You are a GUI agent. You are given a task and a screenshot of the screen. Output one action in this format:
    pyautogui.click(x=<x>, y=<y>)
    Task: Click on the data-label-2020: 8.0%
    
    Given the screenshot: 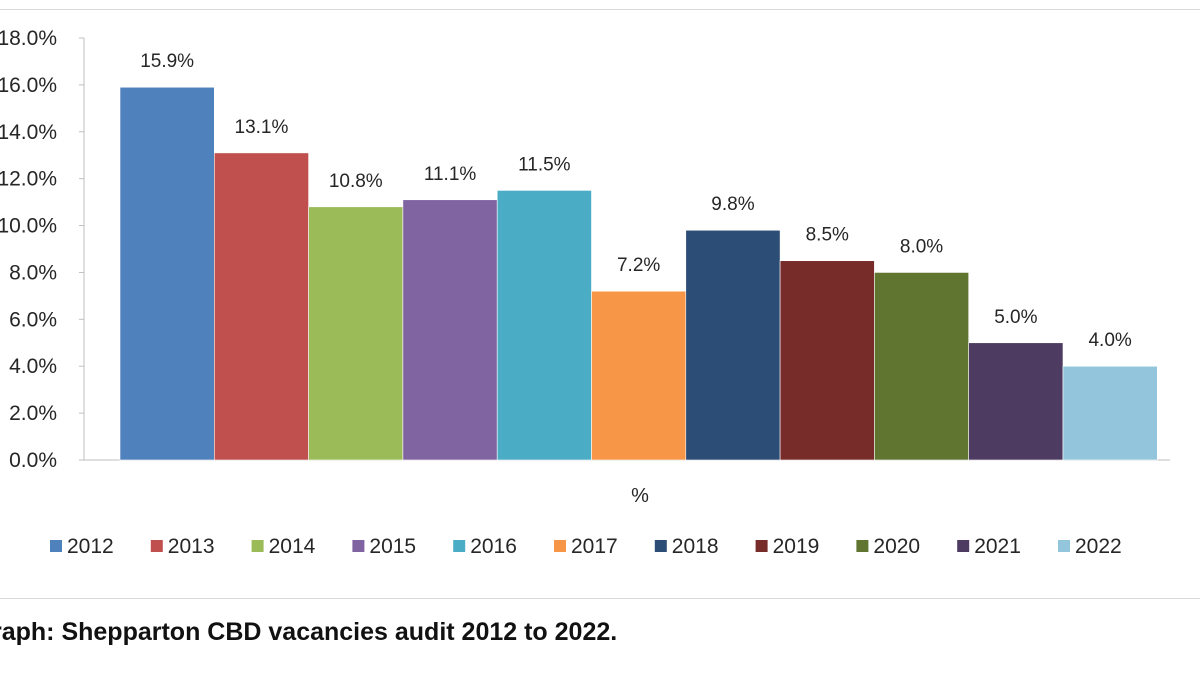 What is the action you would take?
    pyautogui.click(x=921, y=246)
    